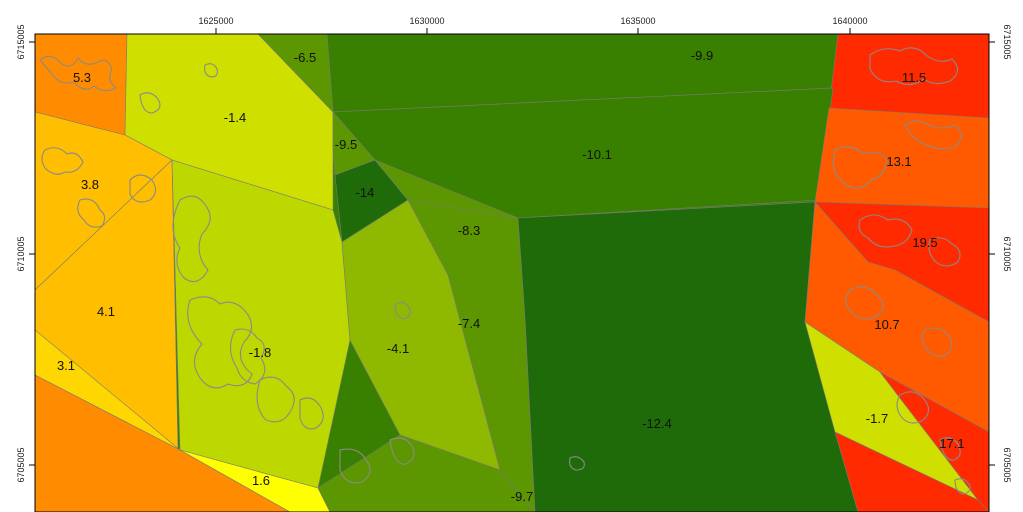 Image resolution: width=1023 pixels, height=512 pixels. I want to click on y-tick-label-left: 6715005, so click(21, 41).